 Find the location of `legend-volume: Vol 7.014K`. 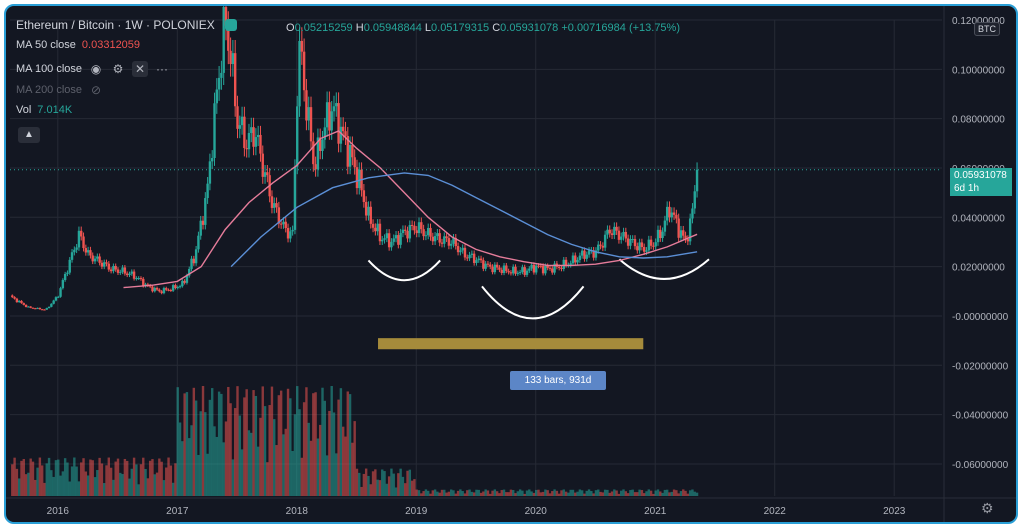

legend-volume: Vol 7.014K is located at coordinates (44, 110).